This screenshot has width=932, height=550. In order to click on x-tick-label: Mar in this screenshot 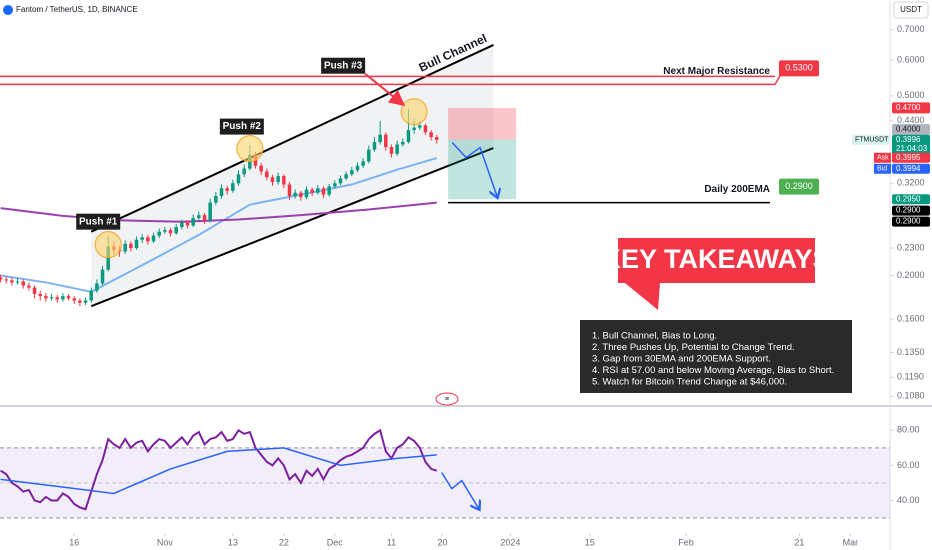, I will do `click(851, 542)`.